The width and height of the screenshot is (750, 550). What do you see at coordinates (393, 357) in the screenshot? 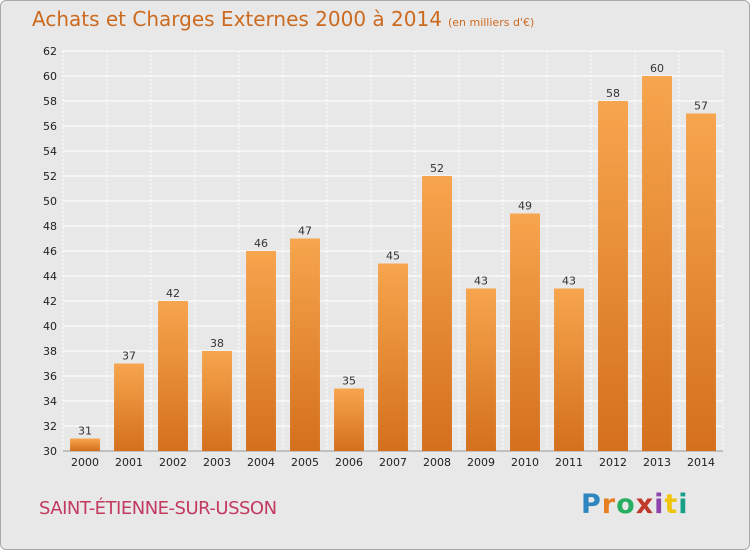
I see `bar-2007` at bounding box center [393, 357].